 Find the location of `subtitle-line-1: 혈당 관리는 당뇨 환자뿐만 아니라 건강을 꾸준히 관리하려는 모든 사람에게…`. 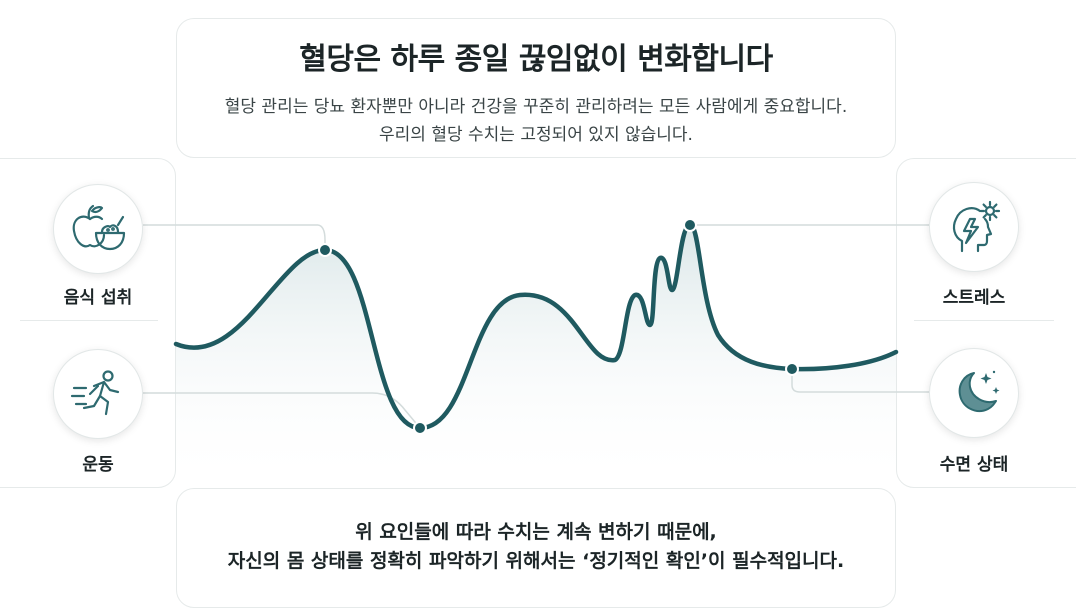

subtitle-line-1: 혈당 관리는 당뇨 환자뿐만 아니라 건강을 꾸준히 관리하려는 모든 사람에게… is located at coordinates (536, 107).